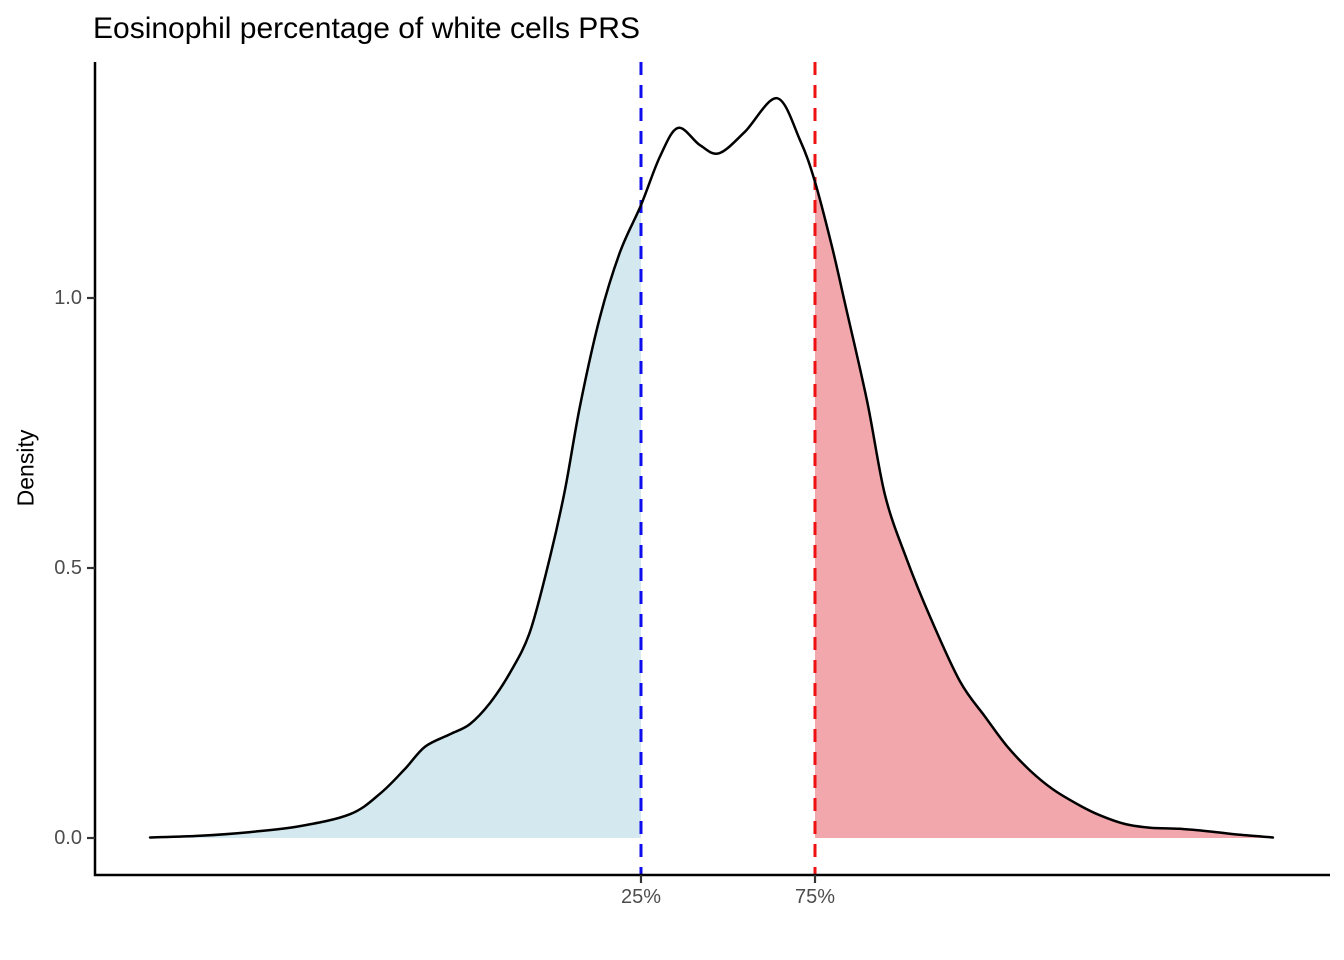 This screenshot has height=960, width=1344. What do you see at coordinates (366, 28) in the screenshot?
I see `chart-title: Eosinophil percentage of white cells PRS` at bounding box center [366, 28].